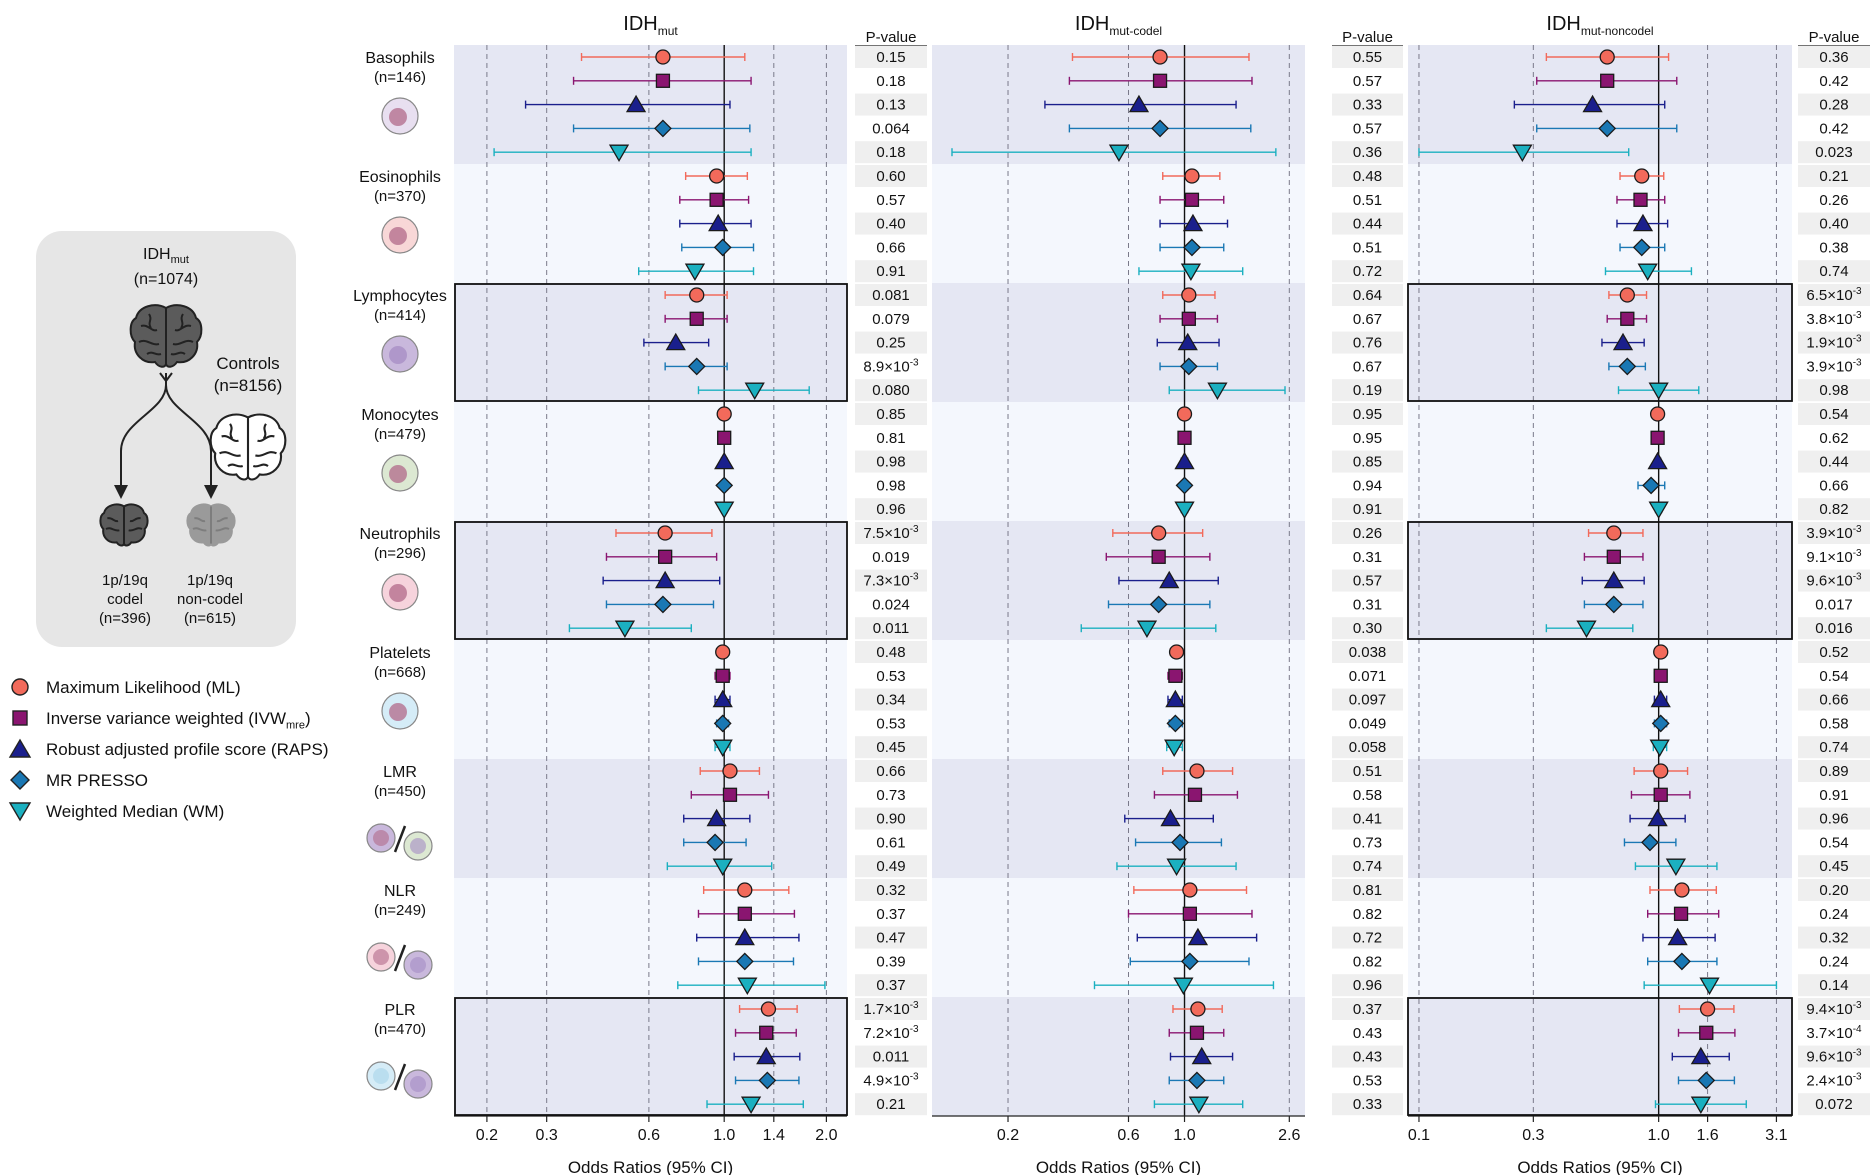 The width and height of the screenshot is (1876, 1175). Describe the element at coordinates (1367, 1080) in the screenshot. I see `pvalue-mantissa: 0.53` at that location.